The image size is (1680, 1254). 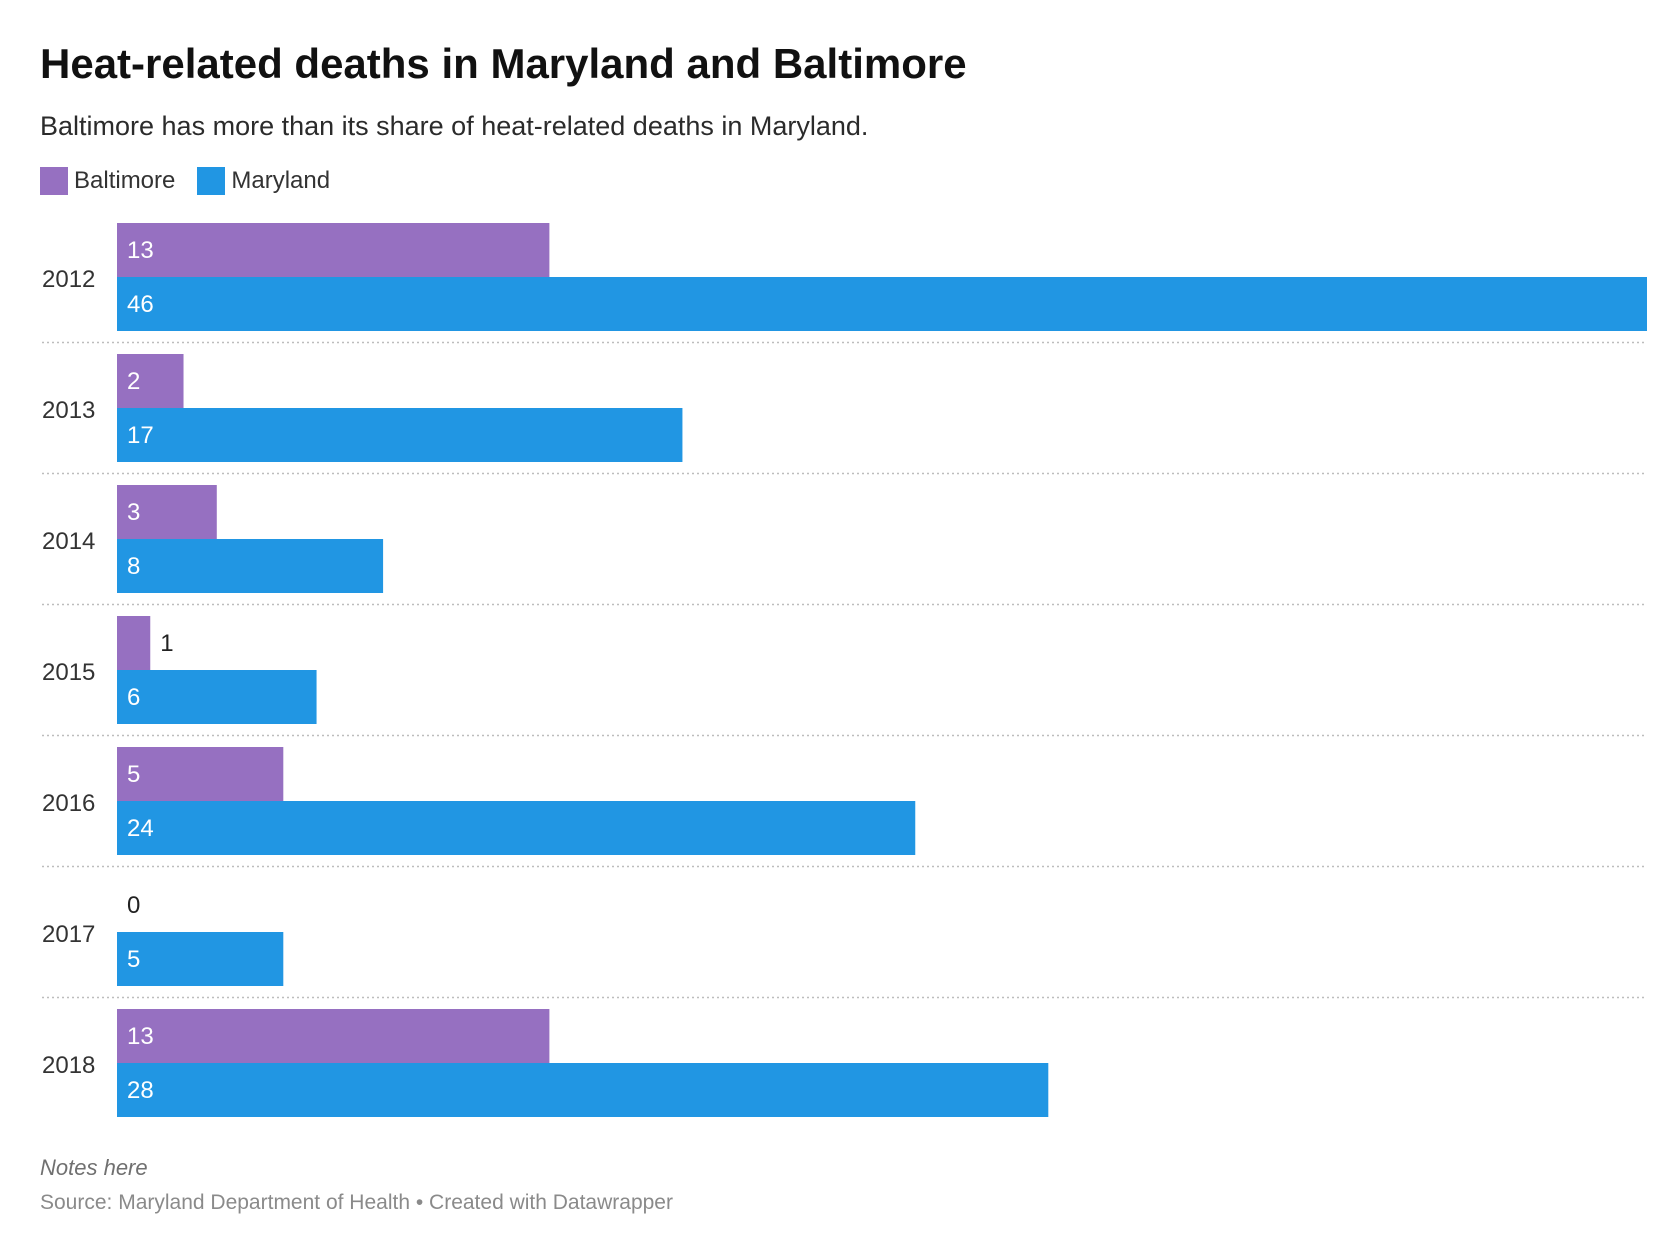 I want to click on bar-maryland-2013, so click(x=400, y=435).